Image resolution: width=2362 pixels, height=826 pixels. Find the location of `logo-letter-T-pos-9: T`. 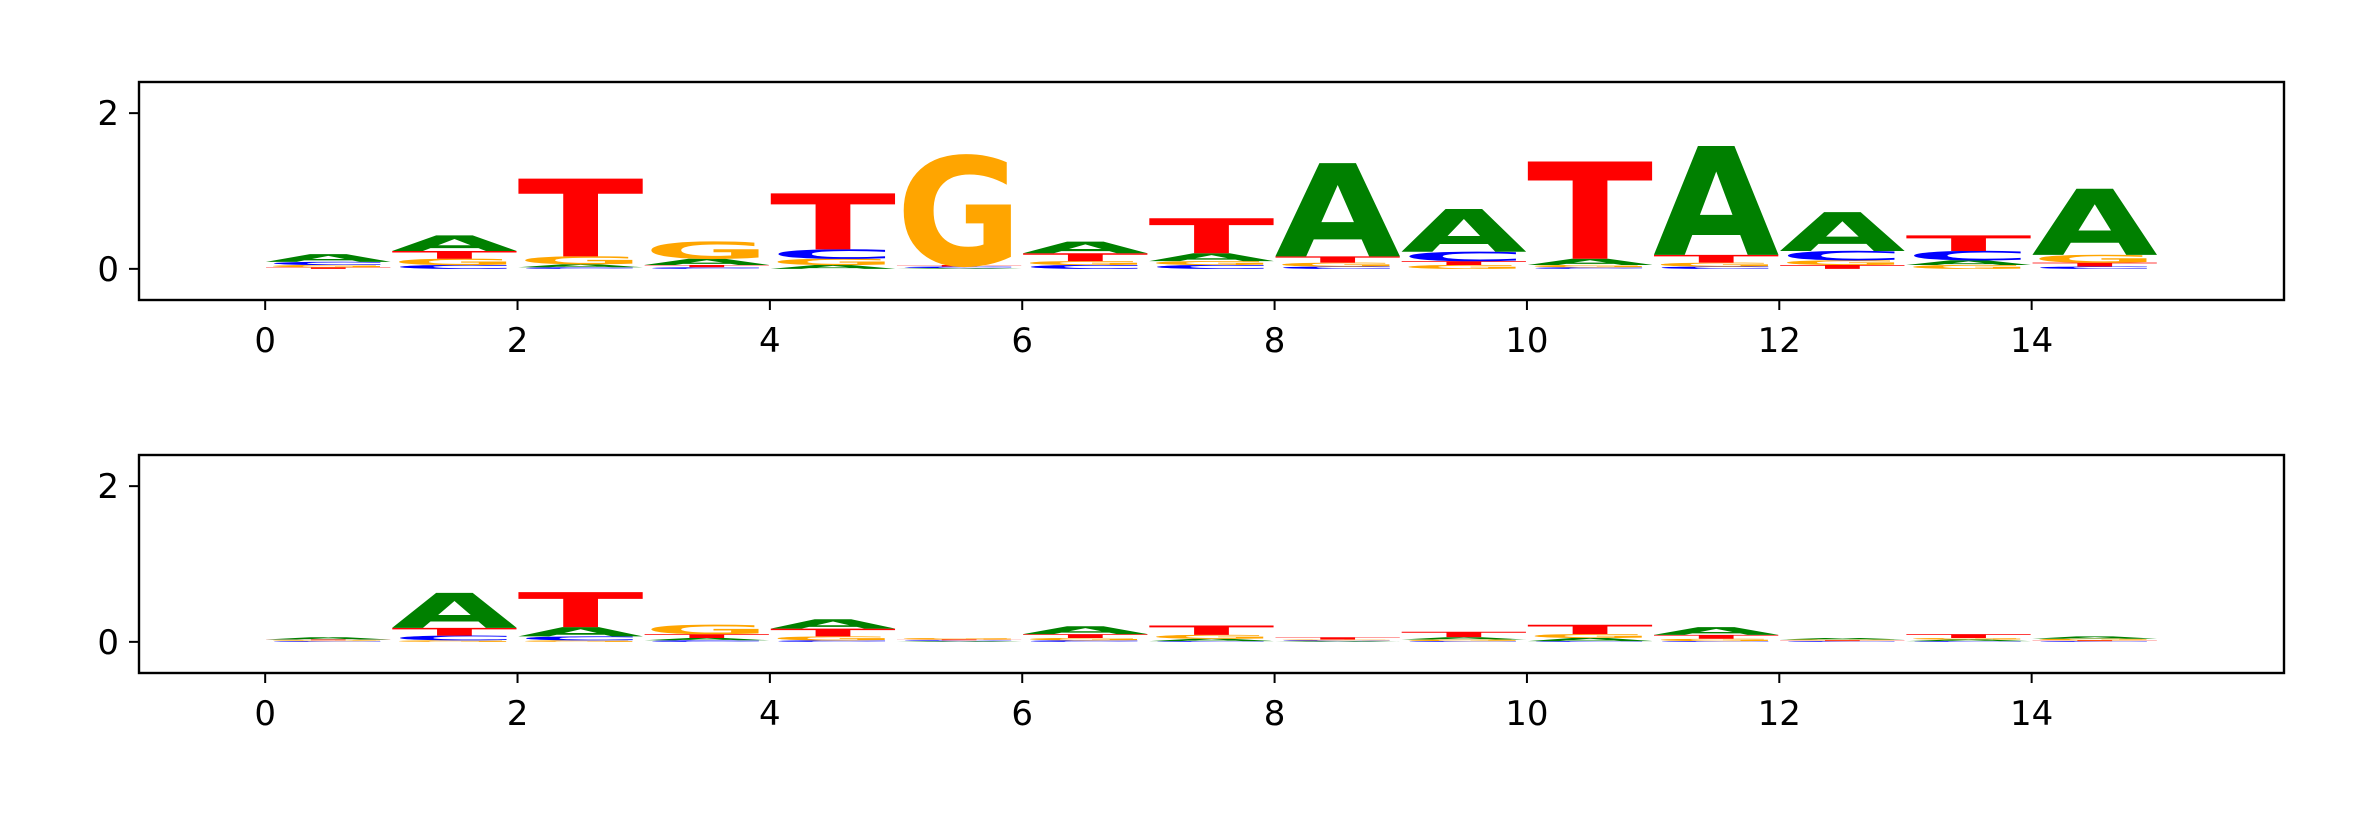

logo-letter-T-pos-9: T is located at coordinates (1464, 263).